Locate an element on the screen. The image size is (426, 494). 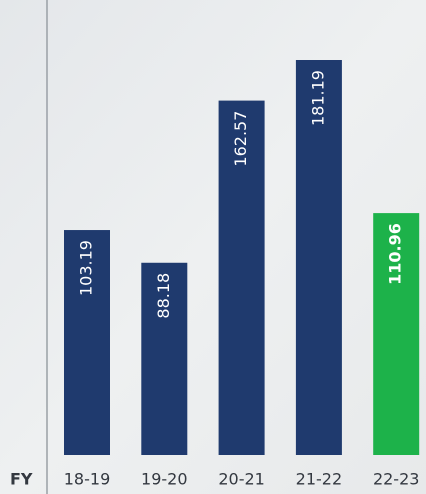
x-tick-label: 18-19 is located at coordinates (87, 479).